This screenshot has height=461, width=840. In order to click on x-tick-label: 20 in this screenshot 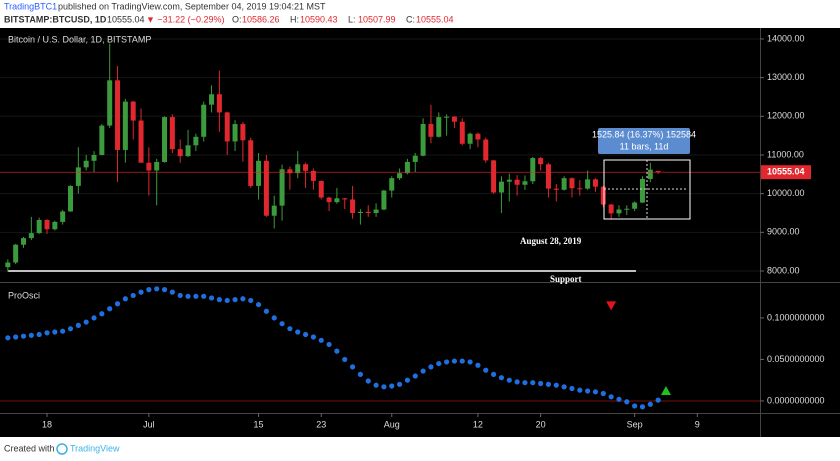, I will do `click(541, 424)`.